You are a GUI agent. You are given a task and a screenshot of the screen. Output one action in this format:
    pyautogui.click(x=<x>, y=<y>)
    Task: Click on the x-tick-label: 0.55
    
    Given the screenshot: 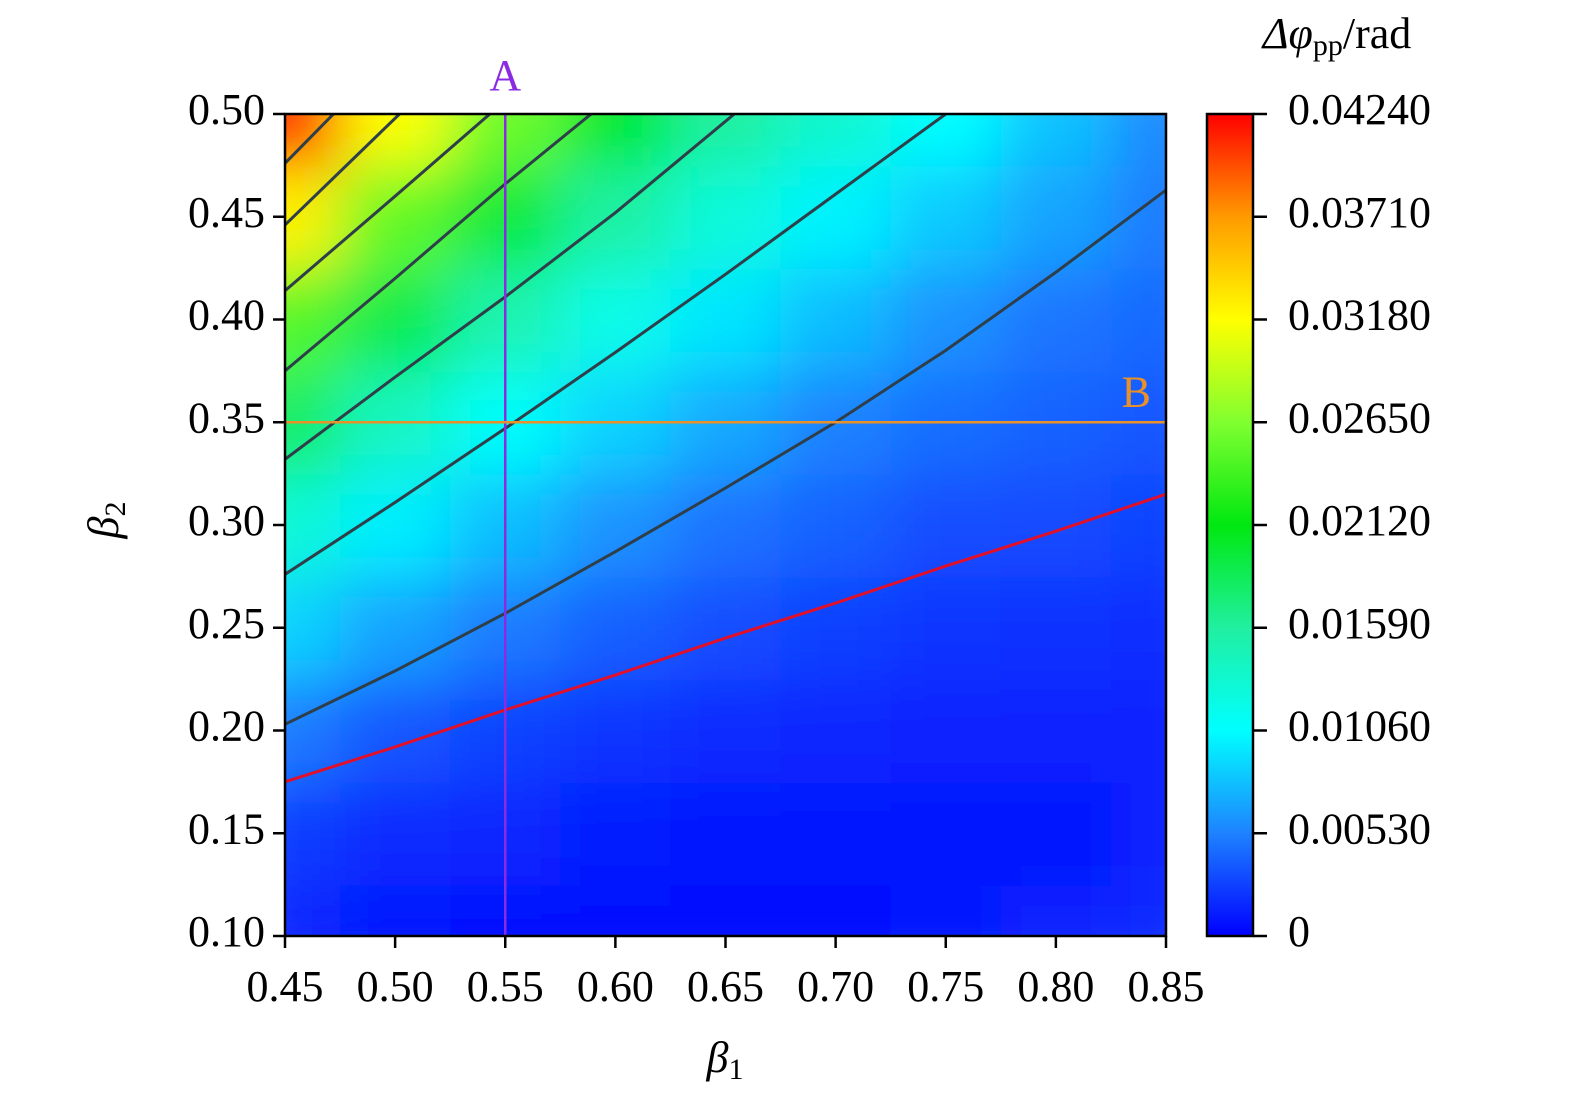 What is the action you would take?
    pyautogui.click(x=505, y=986)
    